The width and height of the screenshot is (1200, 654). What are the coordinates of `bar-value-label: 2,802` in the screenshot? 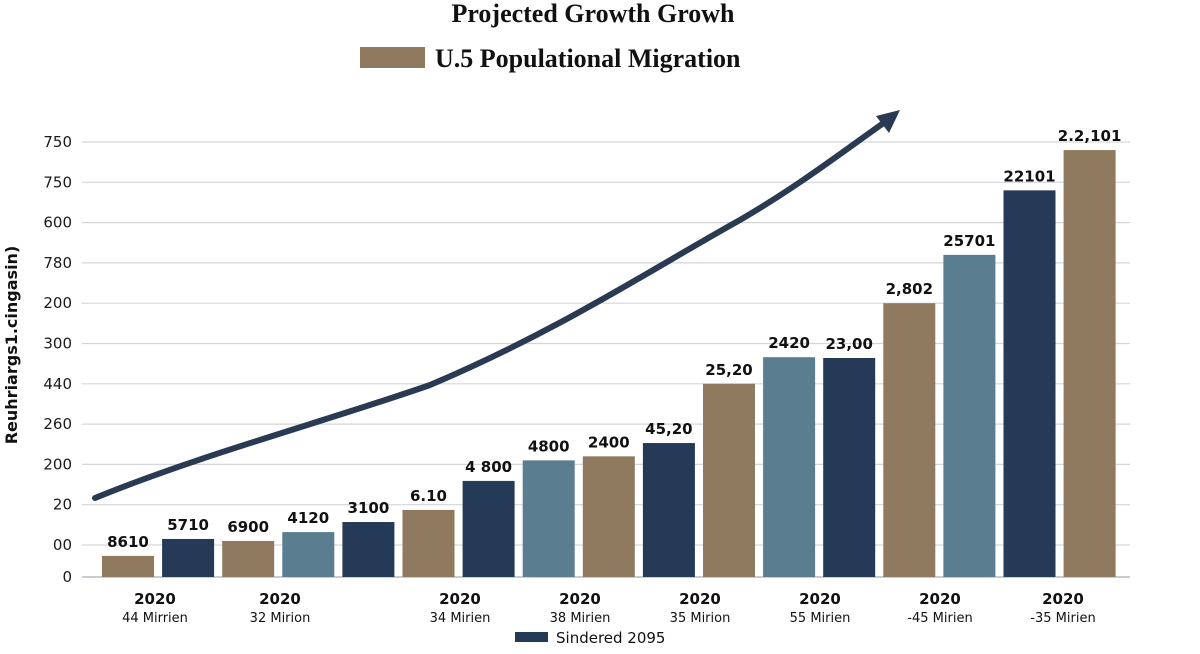 It's located at (909, 289).